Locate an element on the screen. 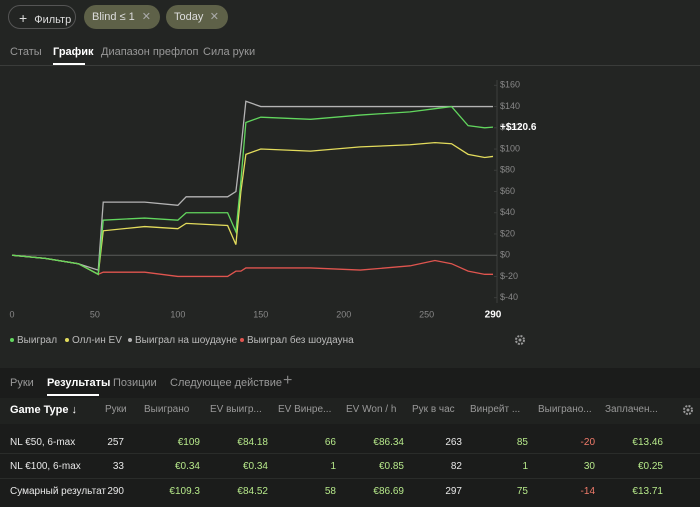 The image size is (700, 507). y-tick-label: $40 is located at coordinates (507, 212).